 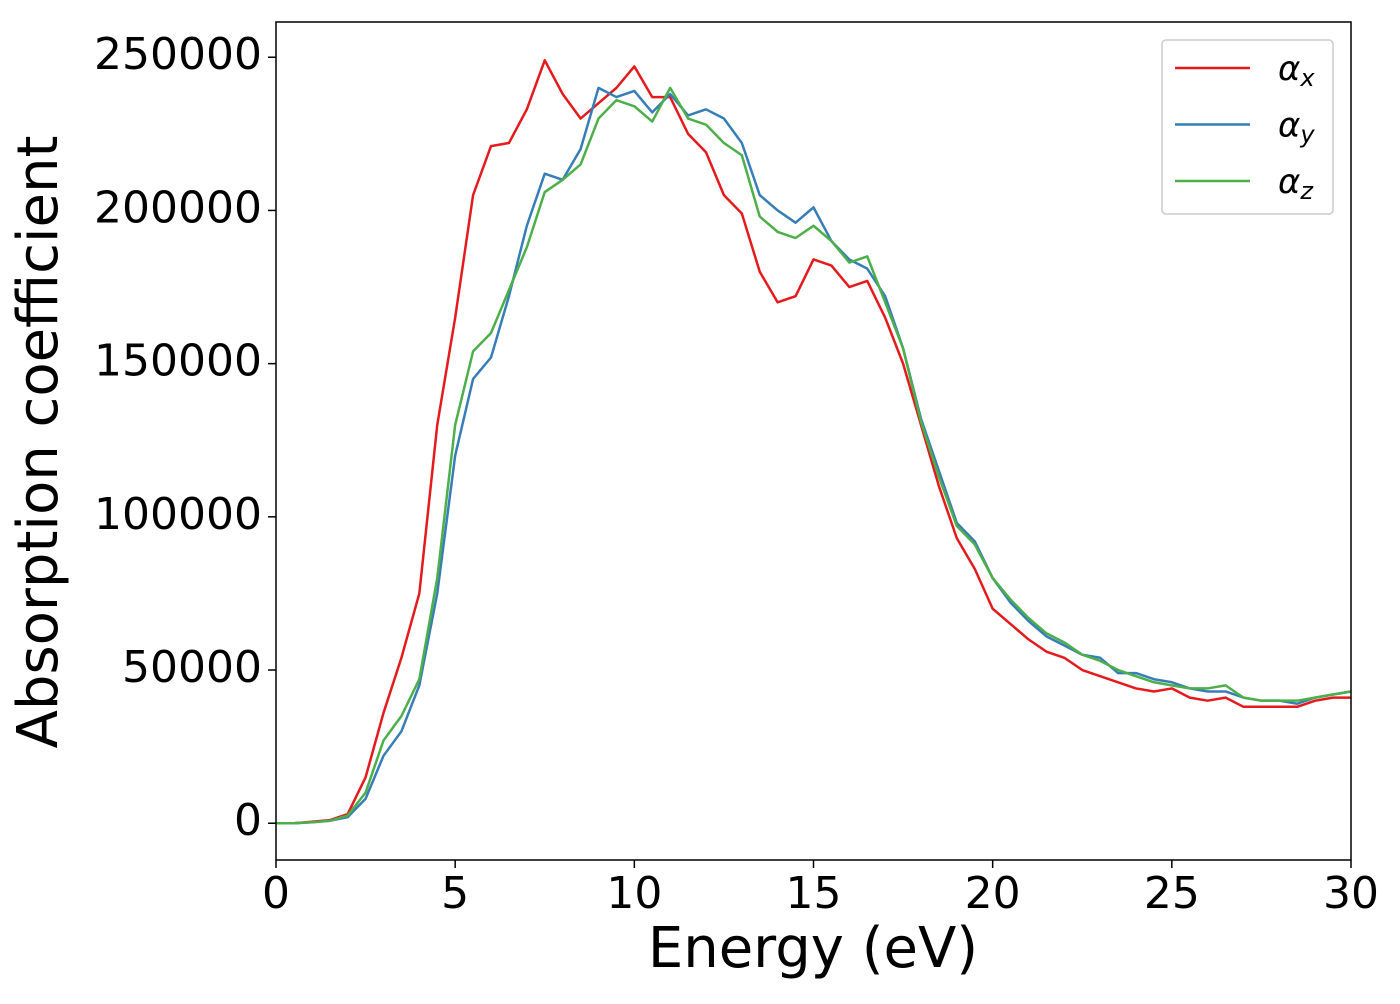 I want to click on legend-label: αx, so click(x=1296, y=70).